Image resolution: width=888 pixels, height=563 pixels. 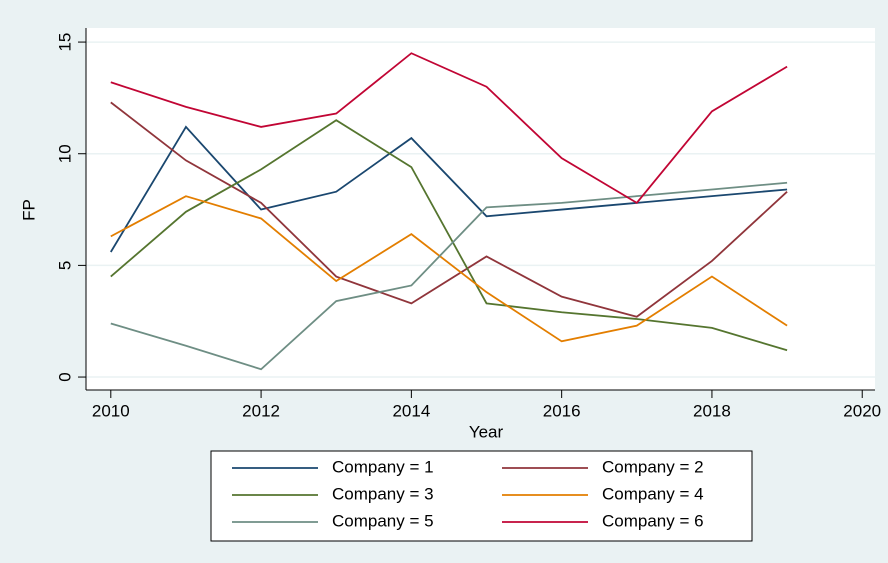 I want to click on x-tick-label: 2016, so click(x=562, y=410).